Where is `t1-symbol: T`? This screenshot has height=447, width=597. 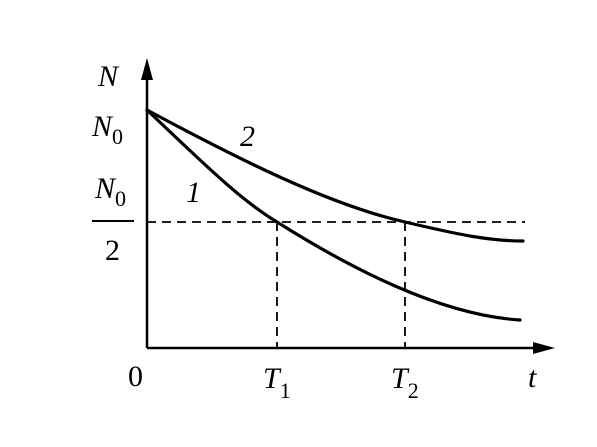
t1-symbol: T is located at coordinates (272, 378).